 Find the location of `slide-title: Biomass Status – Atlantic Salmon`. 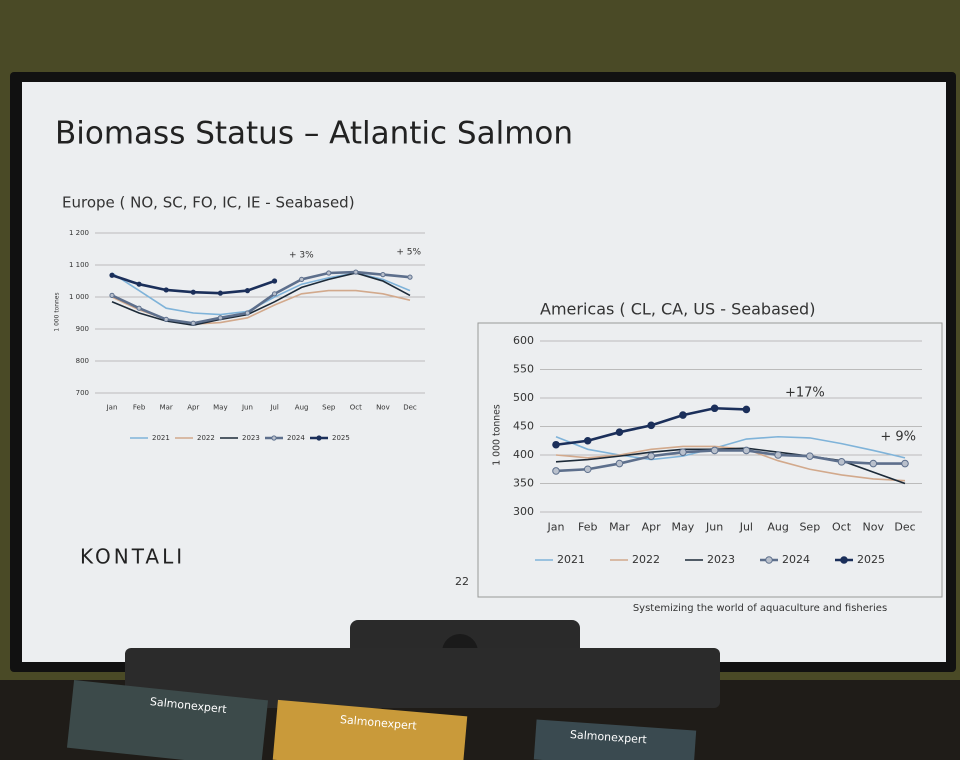

slide-title: Biomass Status – Atlantic Salmon is located at coordinates (314, 134).